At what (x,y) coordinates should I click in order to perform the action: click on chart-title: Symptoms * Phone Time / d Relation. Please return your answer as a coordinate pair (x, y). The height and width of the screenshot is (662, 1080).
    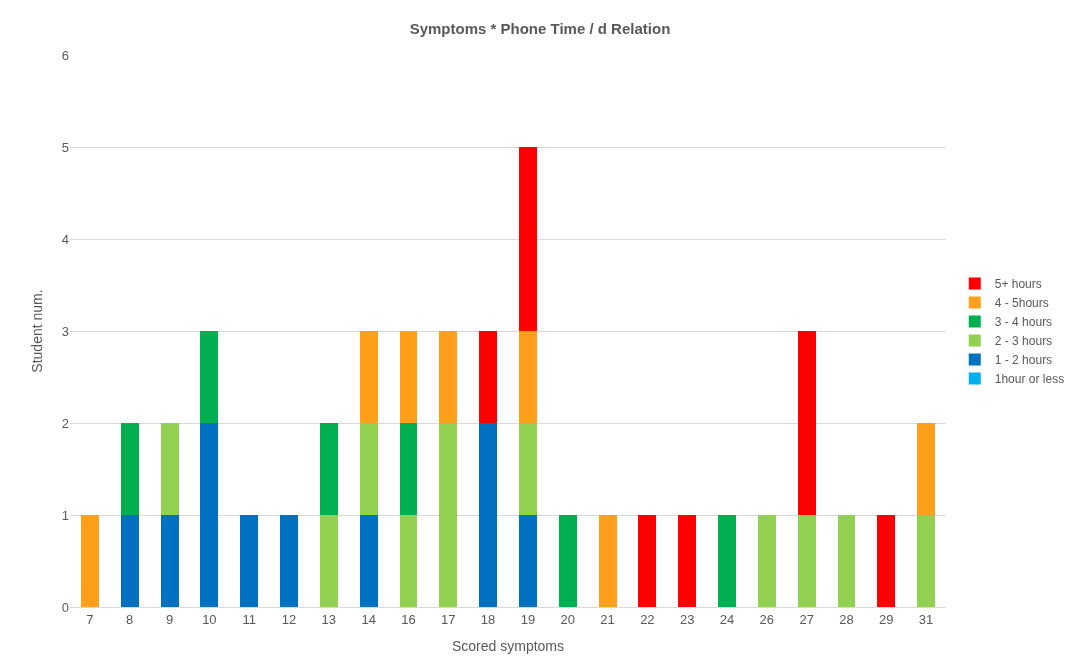
    Looking at the image, I should click on (540, 28).